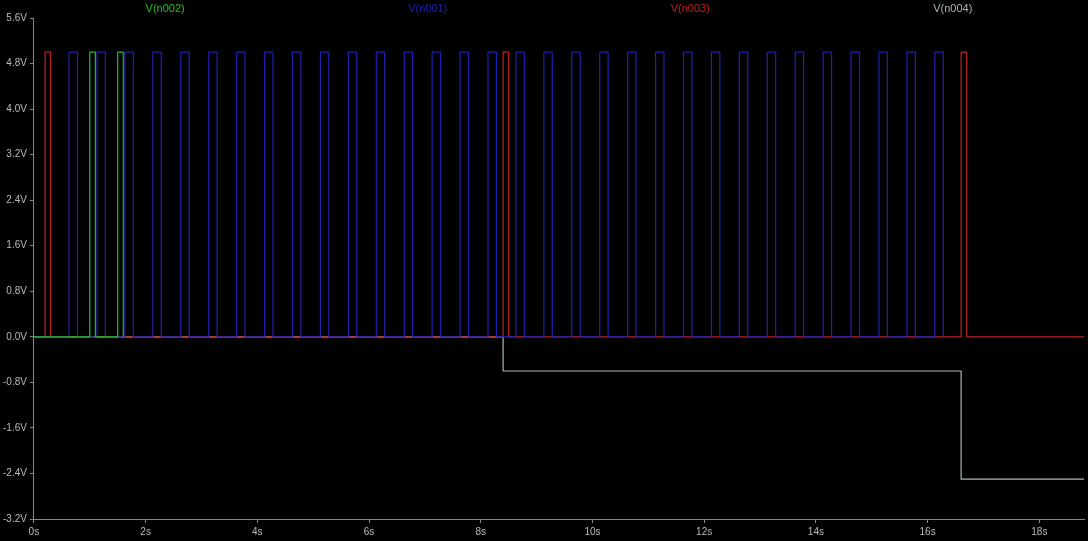  Describe the element at coordinates (165, 8) in the screenshot. I see `text: V(n002)` at that location.